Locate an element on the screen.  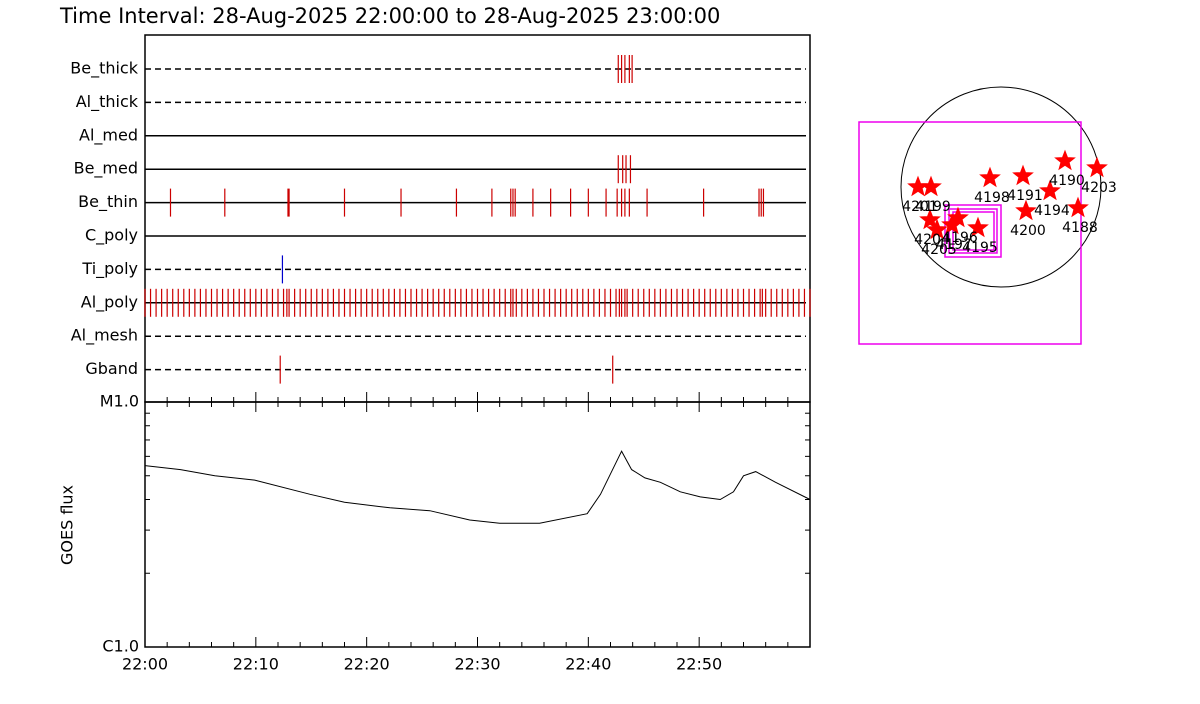
x-tick-label: 22:10 is located at coordinates (256, 664).